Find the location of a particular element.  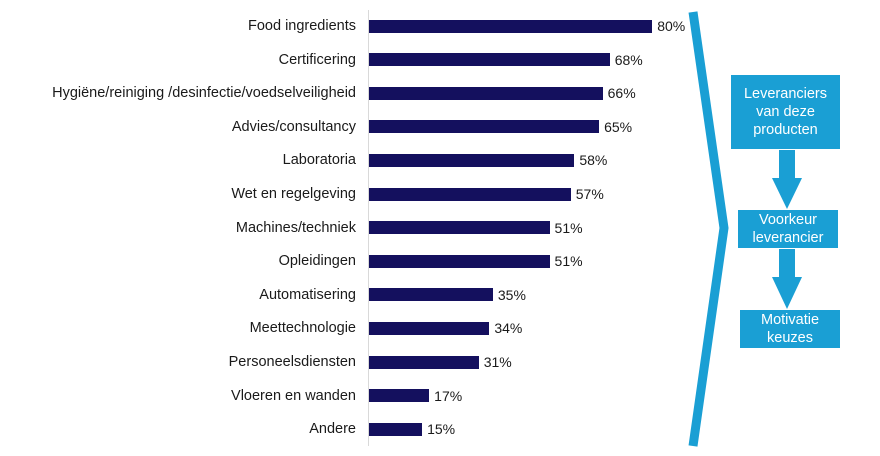

value-label: 58% is located at coordinates (593, 160).